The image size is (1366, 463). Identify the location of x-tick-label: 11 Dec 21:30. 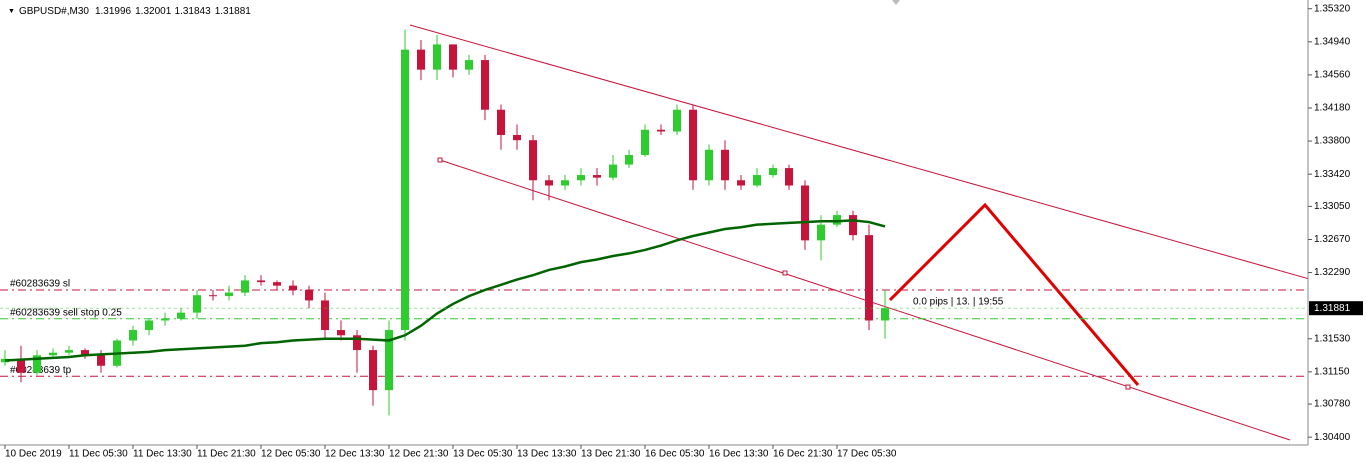
(226, 454).